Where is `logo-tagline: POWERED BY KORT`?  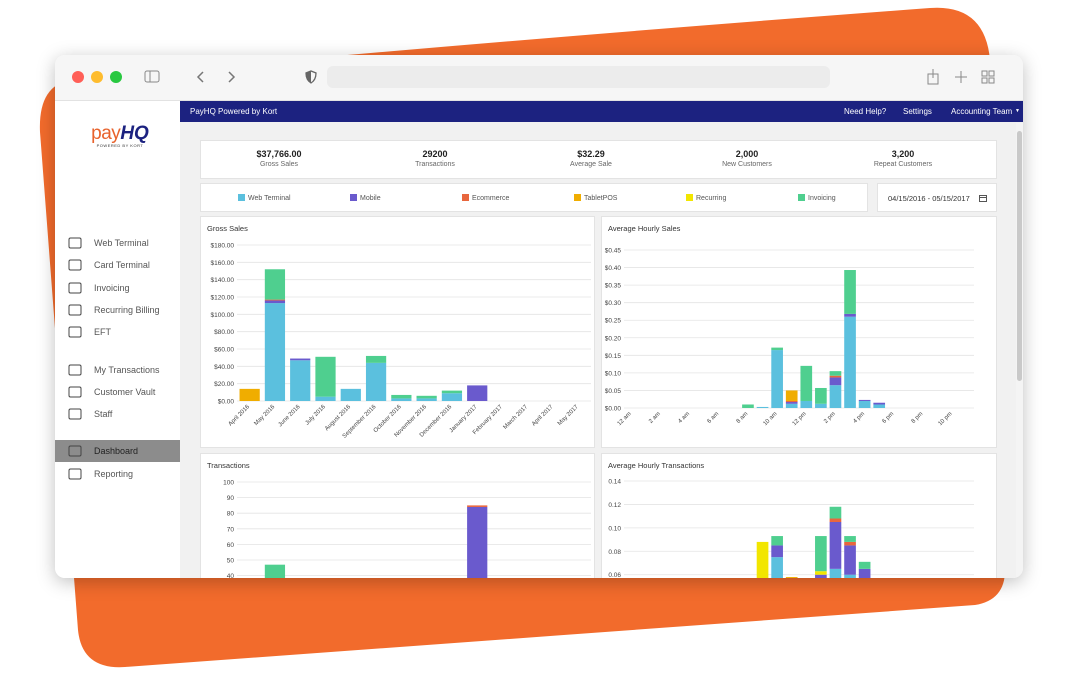 logo-tagline: POWERED BY KORT is located at coordinates (120, 145).